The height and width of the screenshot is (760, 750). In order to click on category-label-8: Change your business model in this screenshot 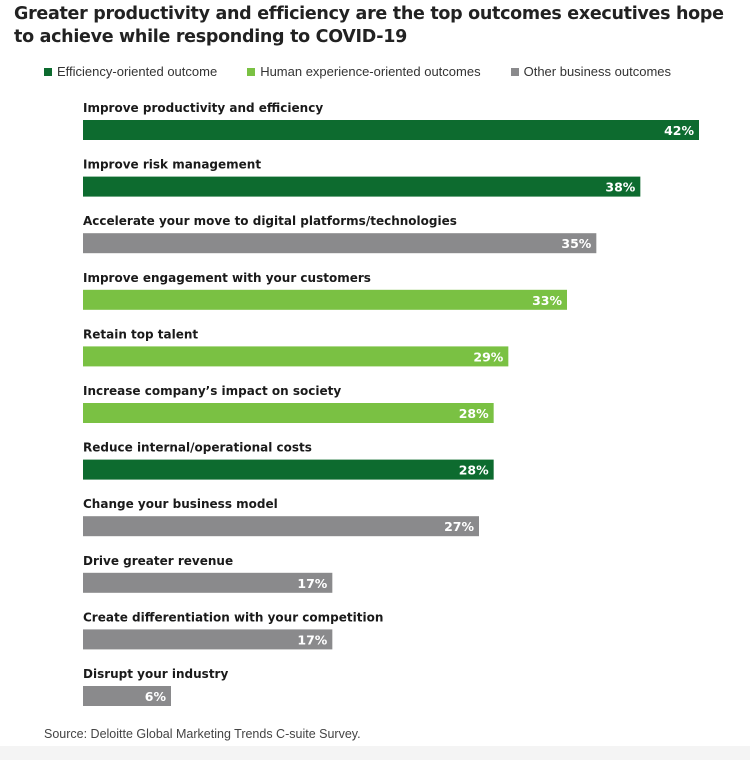, I will do `click(180, 504)`.